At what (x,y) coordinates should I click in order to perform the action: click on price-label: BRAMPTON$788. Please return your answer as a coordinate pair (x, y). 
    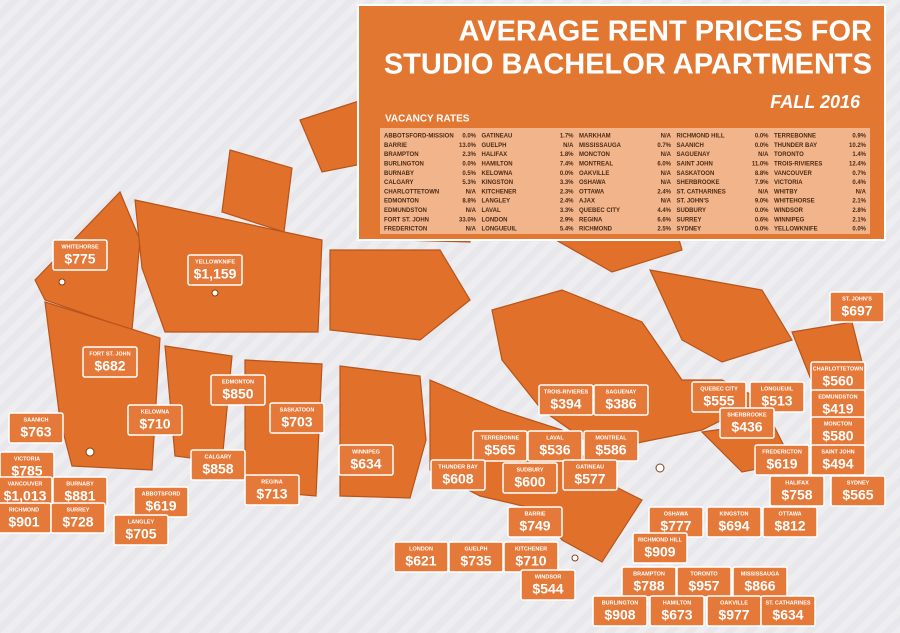
    Looking at the image, I should click on (649, 582).